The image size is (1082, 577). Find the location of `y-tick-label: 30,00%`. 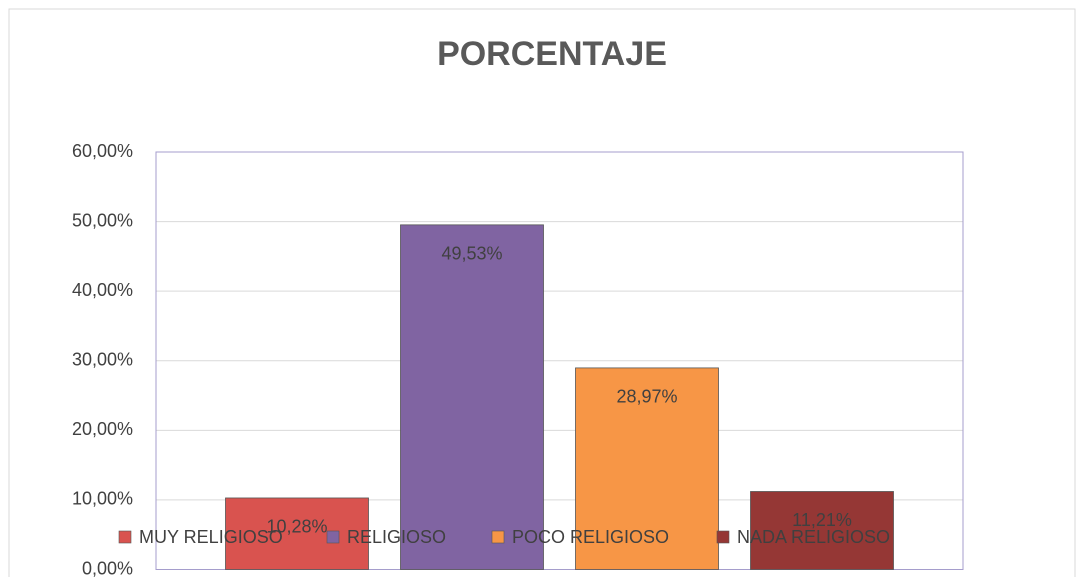

y-tick-label: 30,00% is located at coordinates (102, 360).